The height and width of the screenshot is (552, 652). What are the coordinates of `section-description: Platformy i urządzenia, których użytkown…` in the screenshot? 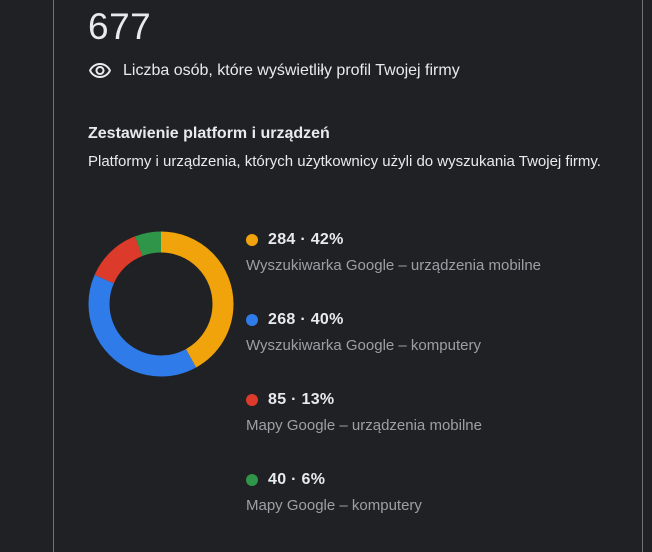 It's located at (344, 161).